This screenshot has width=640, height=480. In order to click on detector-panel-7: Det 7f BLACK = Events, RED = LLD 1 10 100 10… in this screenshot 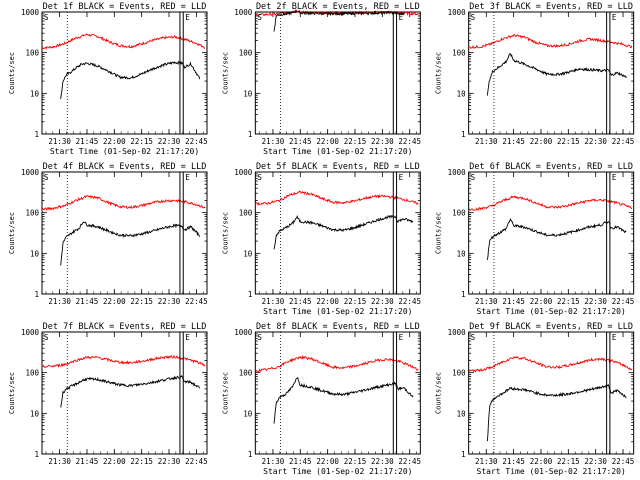, I will do `click(108, 394)`.